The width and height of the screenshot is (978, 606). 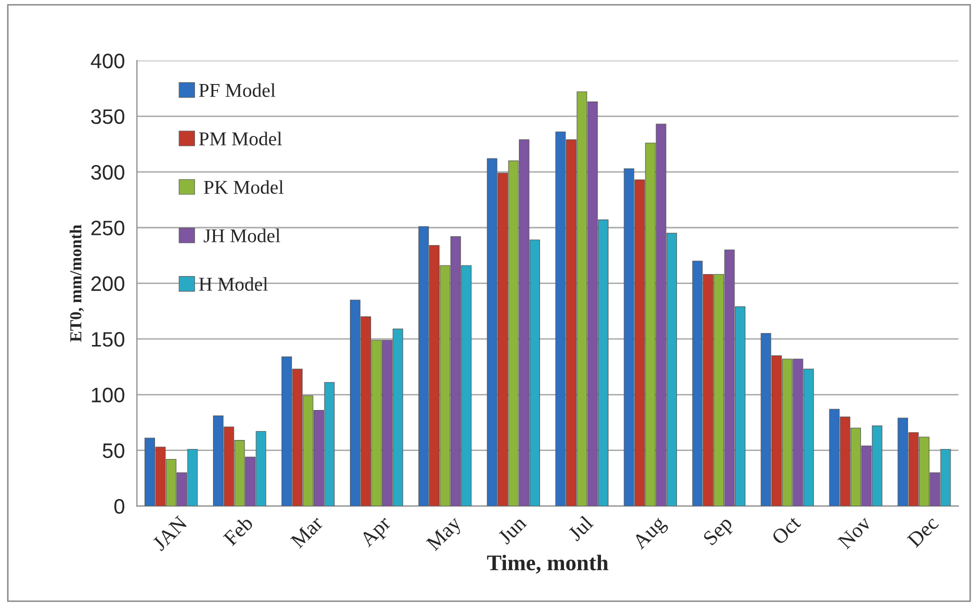 I want to click on legend-label: PM Model, so click(x=240, y=139).